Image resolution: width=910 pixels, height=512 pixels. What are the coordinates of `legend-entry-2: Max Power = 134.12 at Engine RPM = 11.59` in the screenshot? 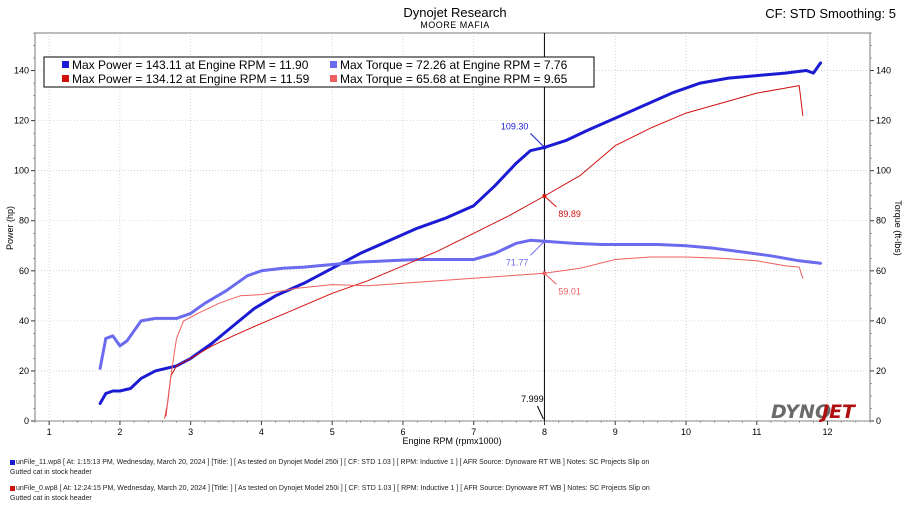 It's located at (191, 79).